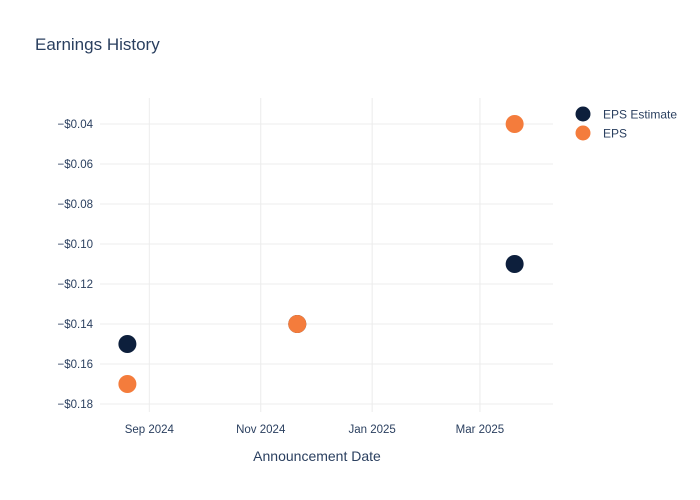 This screenshot has height=500, width=700. I want to click on y-tick-label: −$0.04, so click(76, 125).